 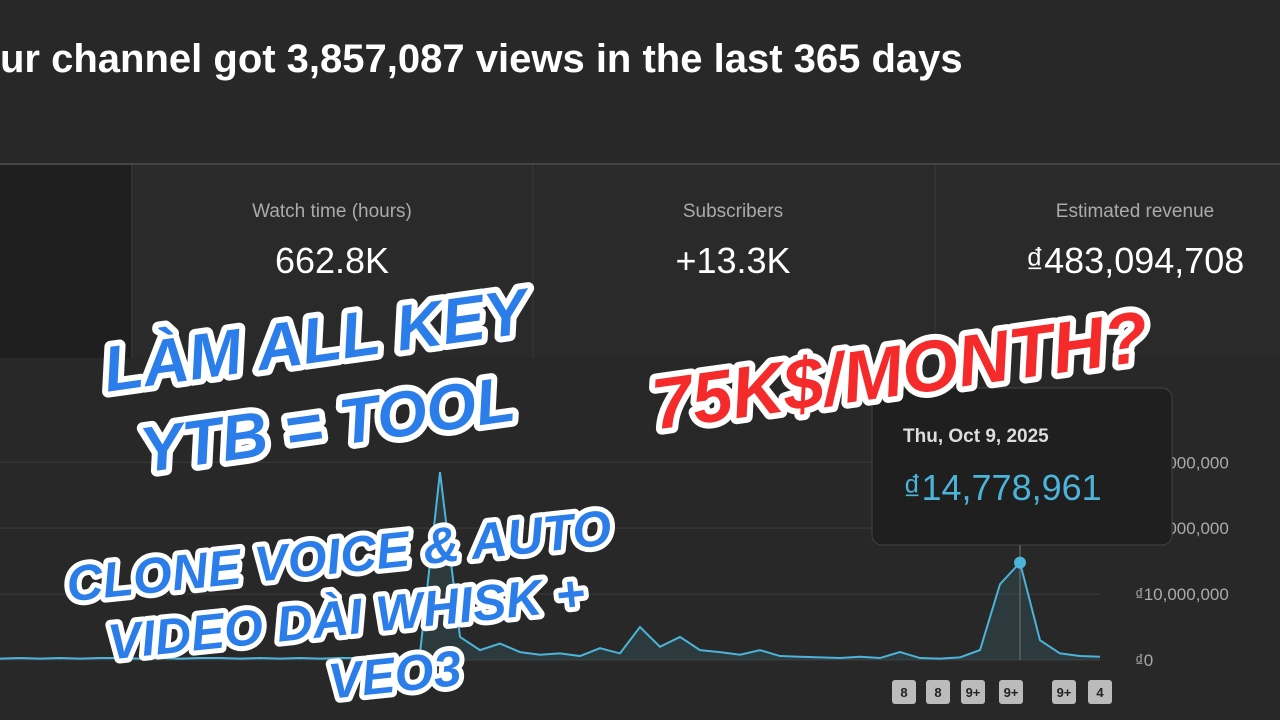 I want to click on stat-value: +13.3K, so click(x=732, y=260).